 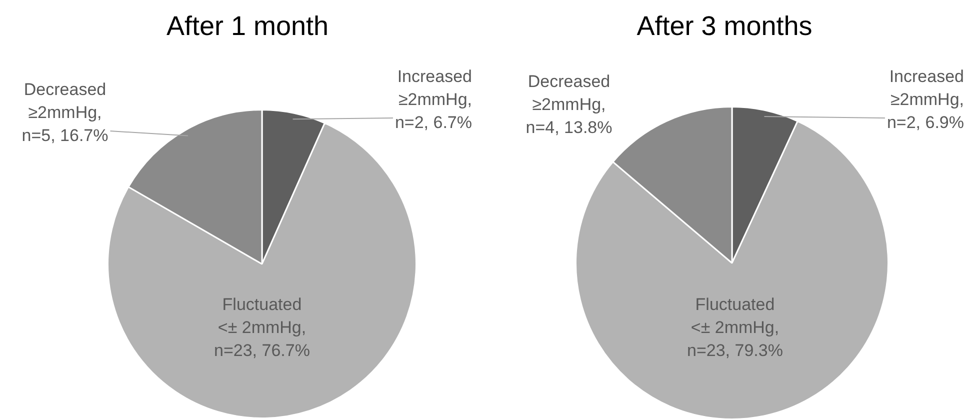 I want to click on slice-label: Fluctuated <± 2mmHg, n=23, 79.3%, so click(x=735, y=328).